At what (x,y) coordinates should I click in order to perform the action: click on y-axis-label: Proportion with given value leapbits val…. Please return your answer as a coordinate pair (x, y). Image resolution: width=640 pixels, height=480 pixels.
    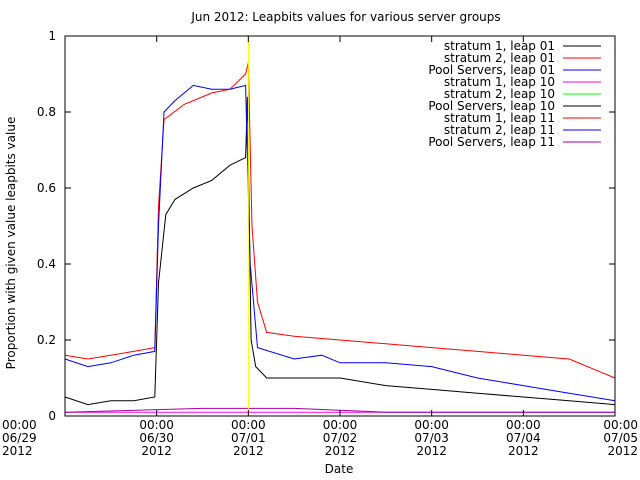
    Looking at the image, I should click on (11, 243).